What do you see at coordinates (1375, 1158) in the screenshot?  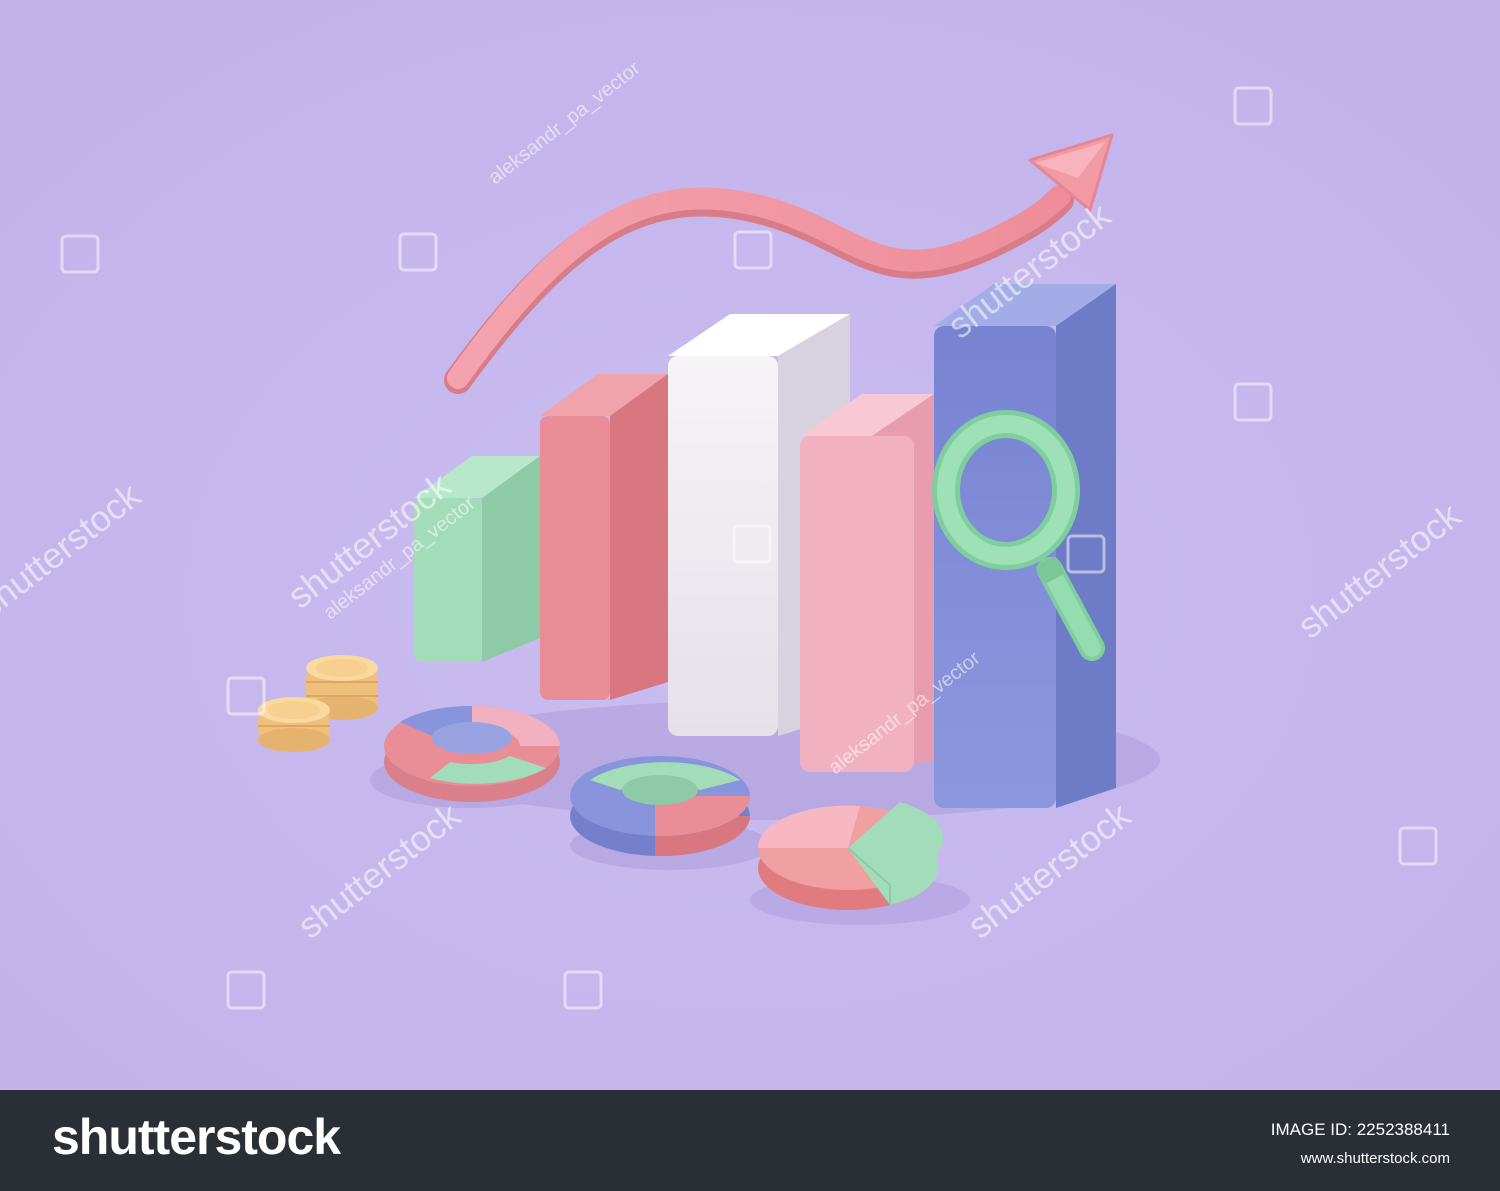 I see `footer-site-url: www.shutterstock.com` at bounding box center [1375, 1158].